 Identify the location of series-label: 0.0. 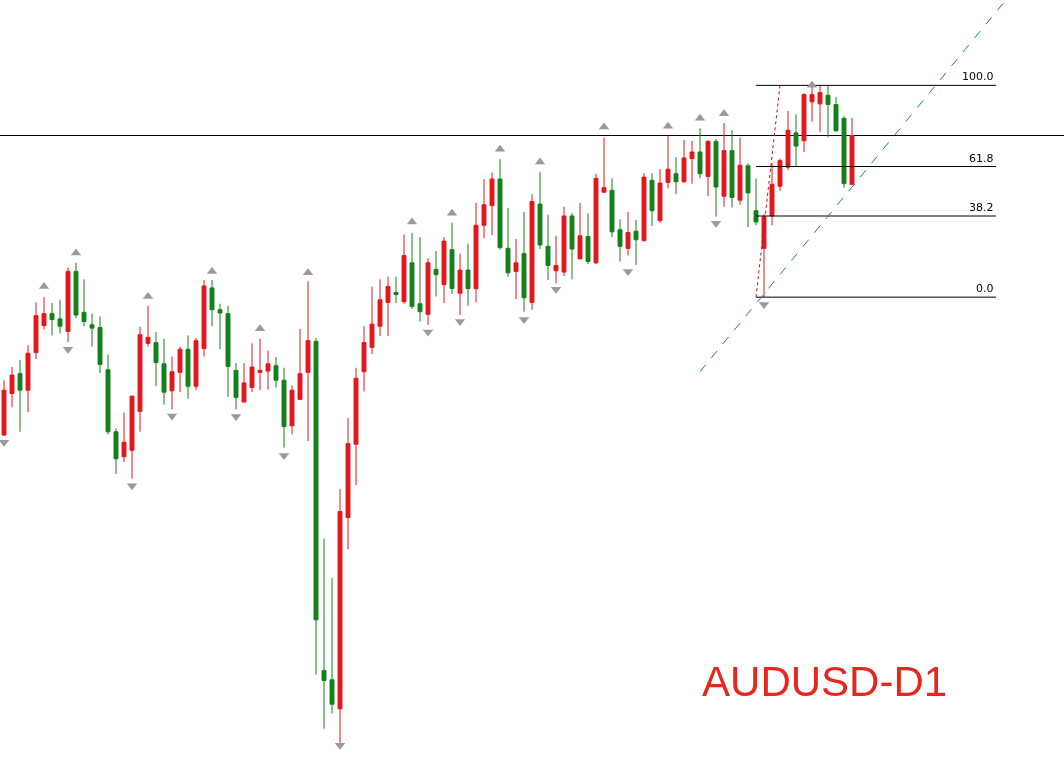
(985, 288).